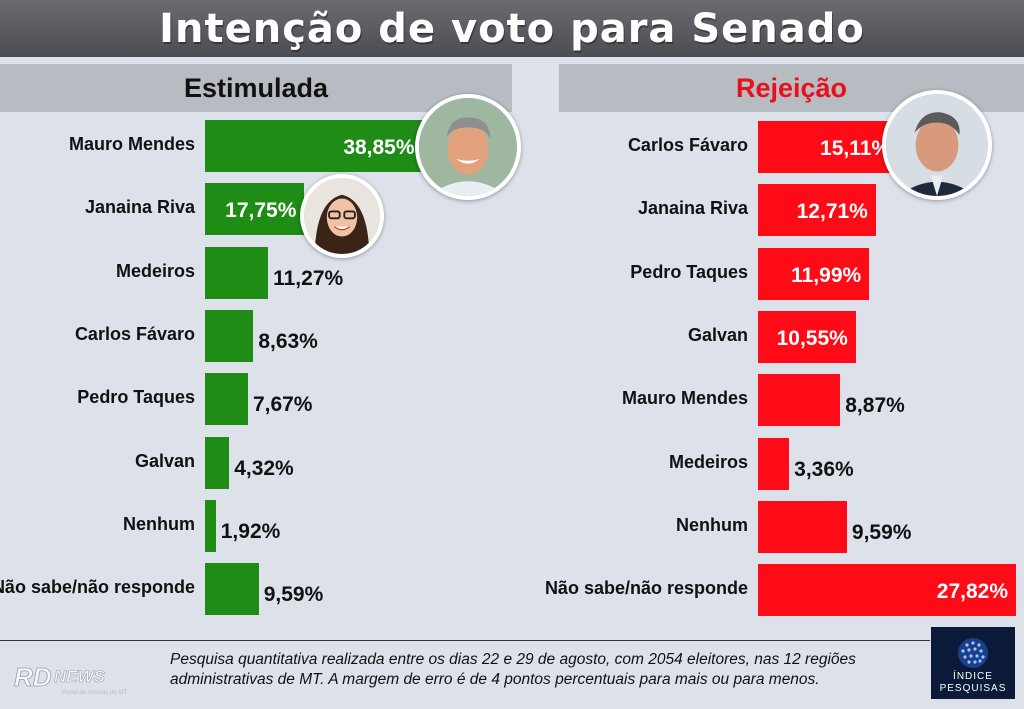 Image resolution: width=1024 pixels, height=709 pixels. What do you see at coordinates (717, 334) in the screenshot?
I see `rejeicao-label-3: Galvan` at bounding box center [717, 334].